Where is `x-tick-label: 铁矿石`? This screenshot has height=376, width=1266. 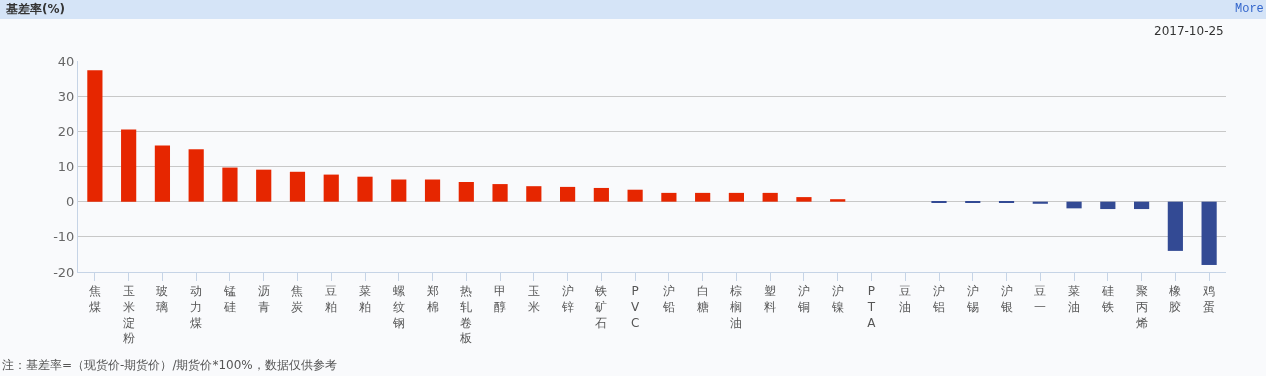
x-tick-label: 铁矿石 is located at coordinates (601, 307).